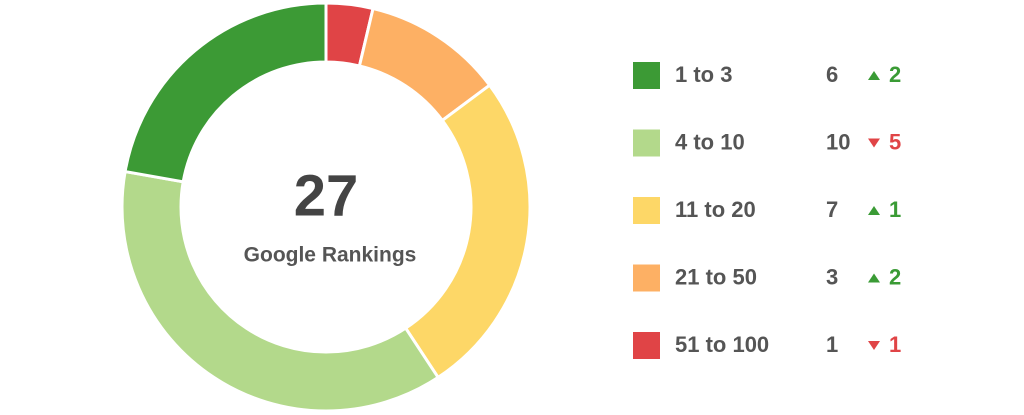 The image size is (1024, 415). Describe the element at coordinates (832, 74) in the screenshot. I see `legend-value: 6` at that location.